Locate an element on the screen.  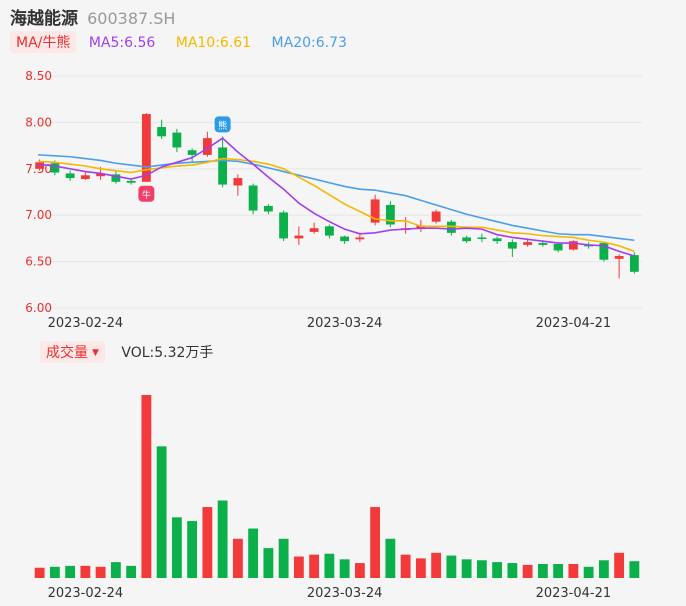
volume-legend: 成交量 ▼ VOL:5.32万手 is located at coordinates (127, 352).